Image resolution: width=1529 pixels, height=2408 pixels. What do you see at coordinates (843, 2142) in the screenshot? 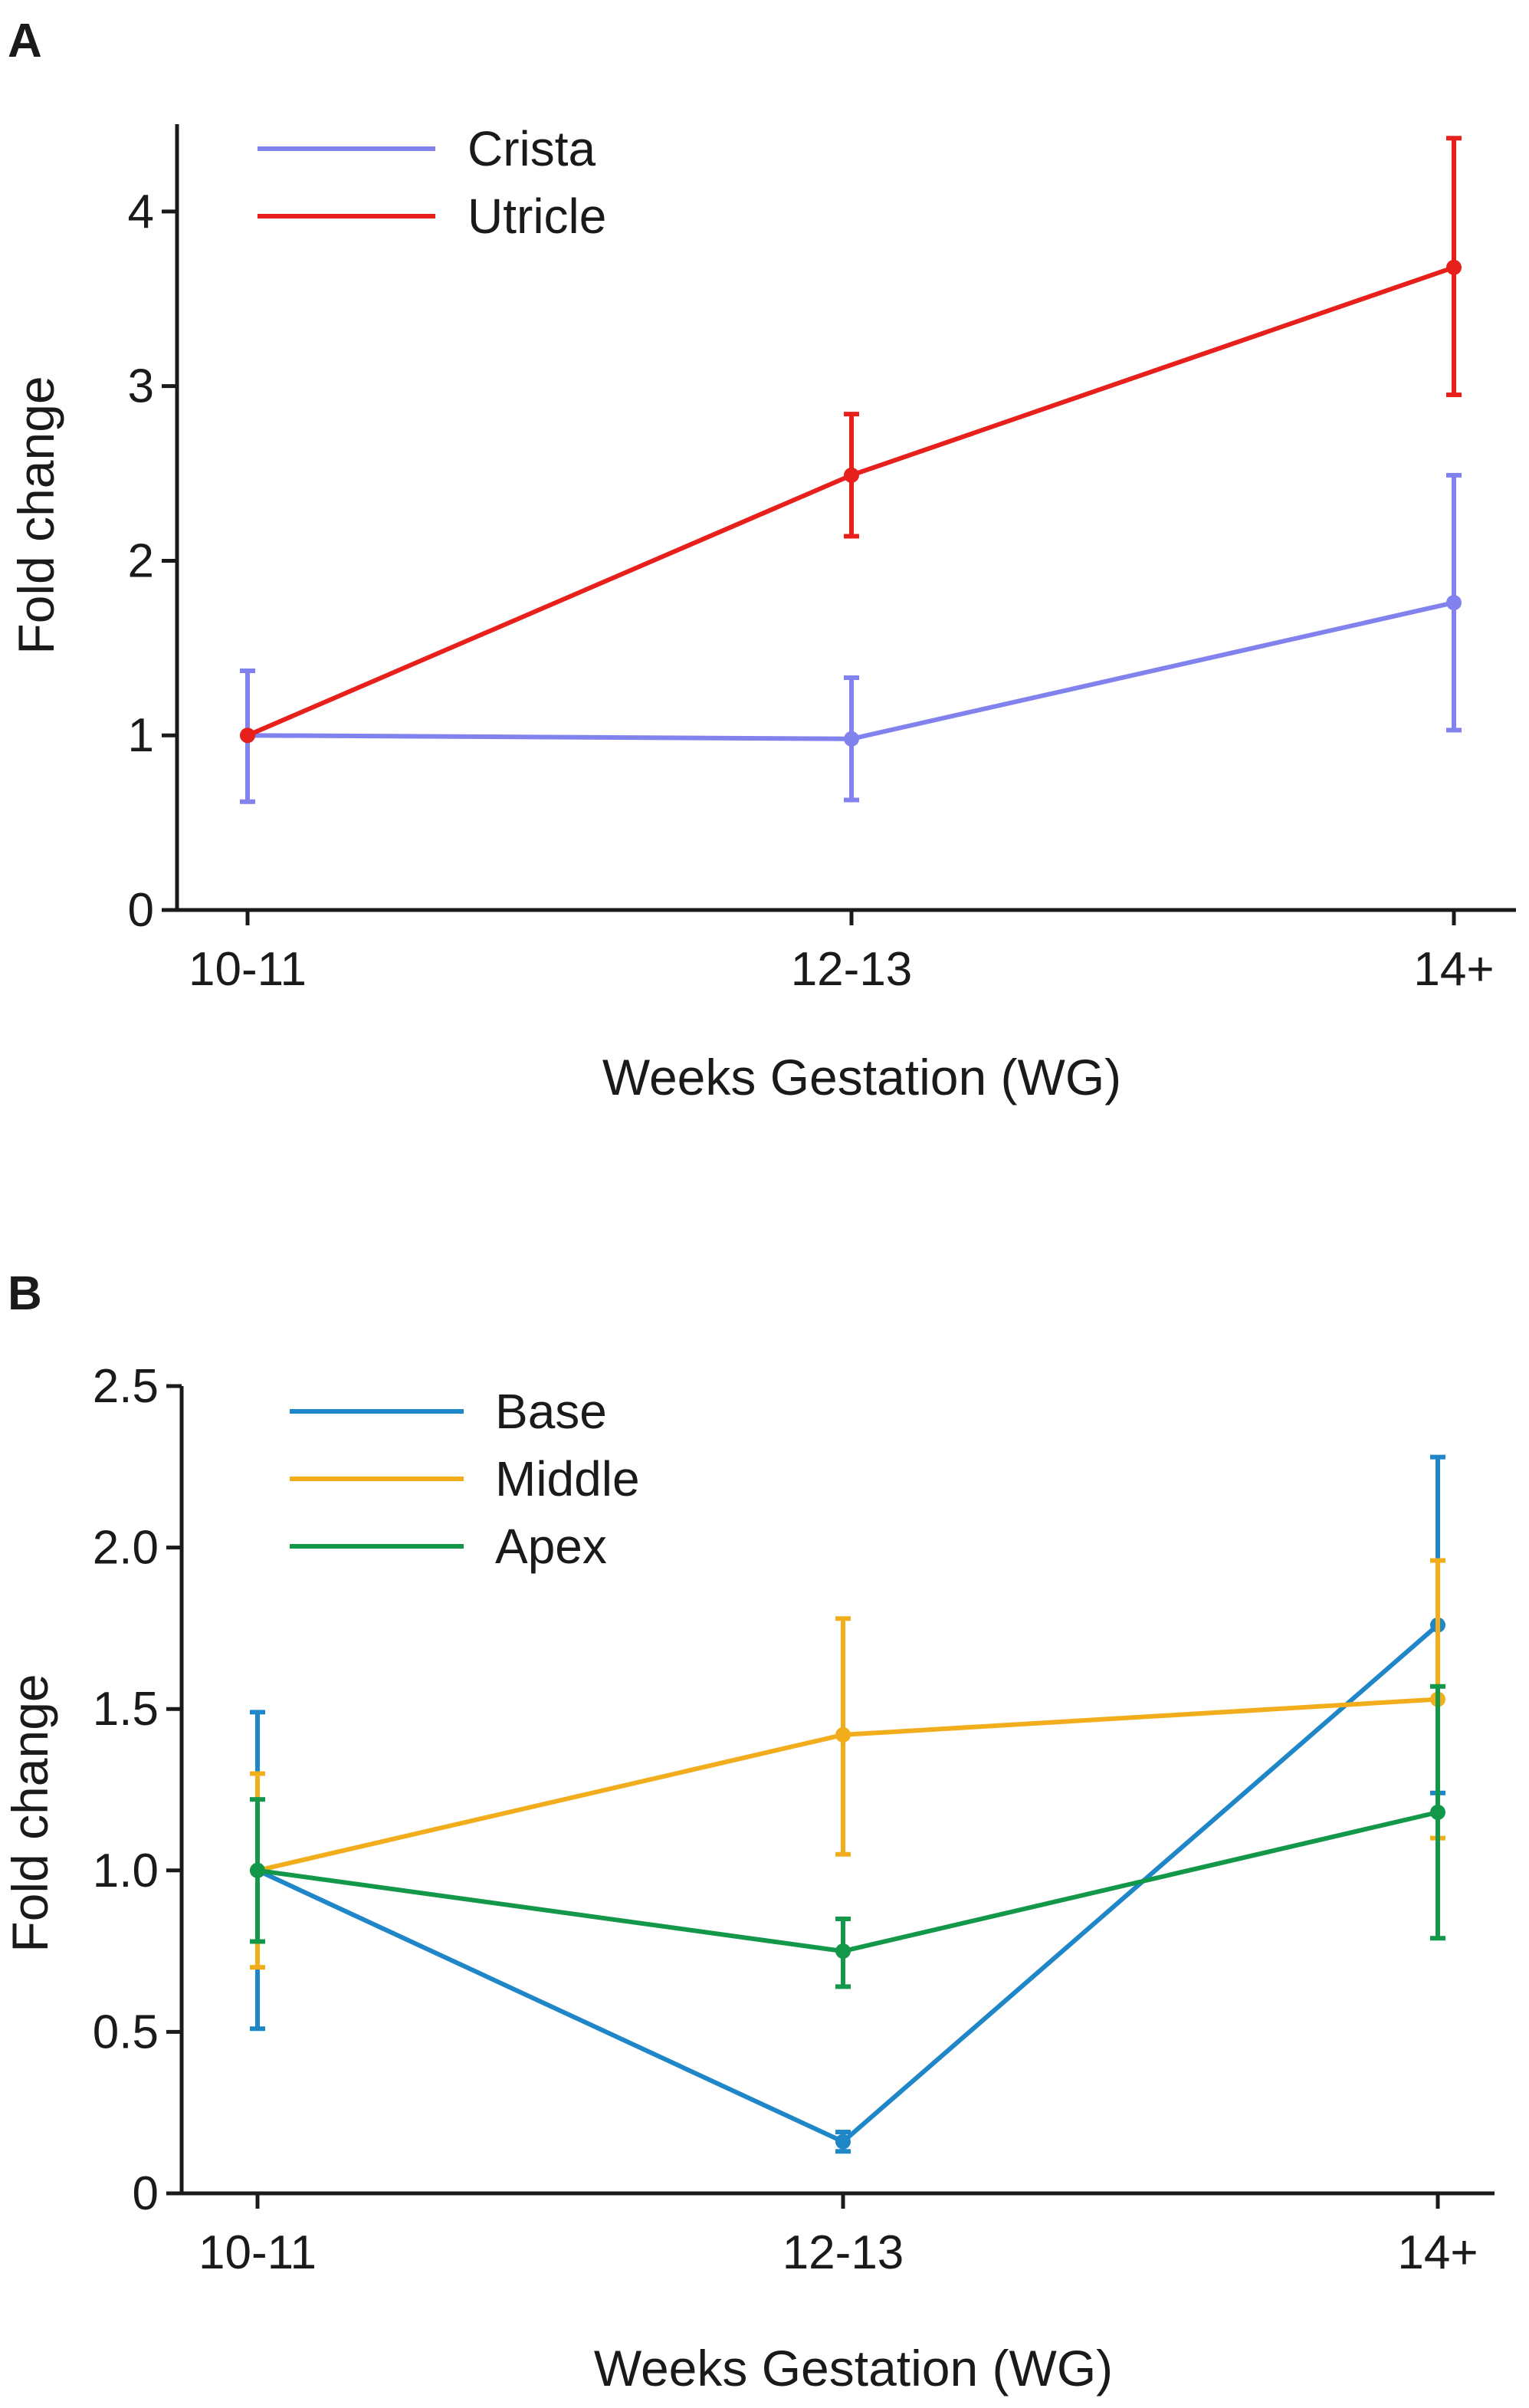
I see `base-data-point` at bounding box center [843, 2142].